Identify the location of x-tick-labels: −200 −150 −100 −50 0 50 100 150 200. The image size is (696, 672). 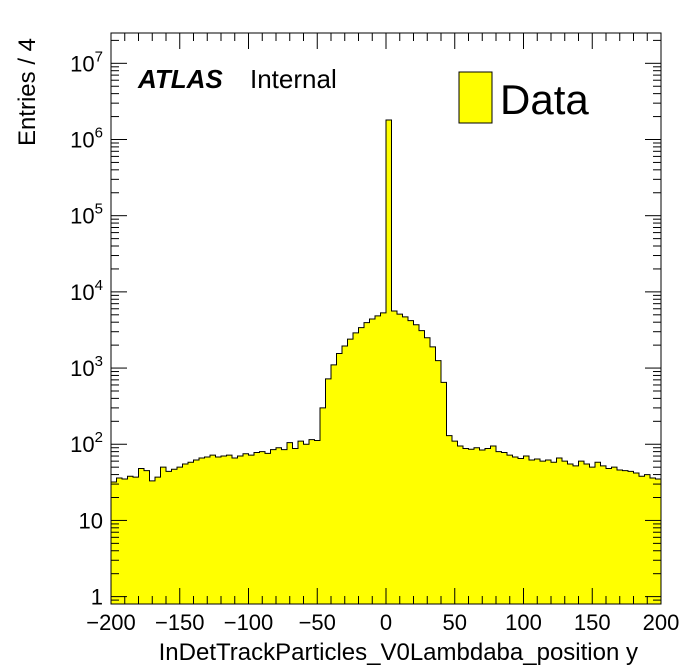
(382, 622).